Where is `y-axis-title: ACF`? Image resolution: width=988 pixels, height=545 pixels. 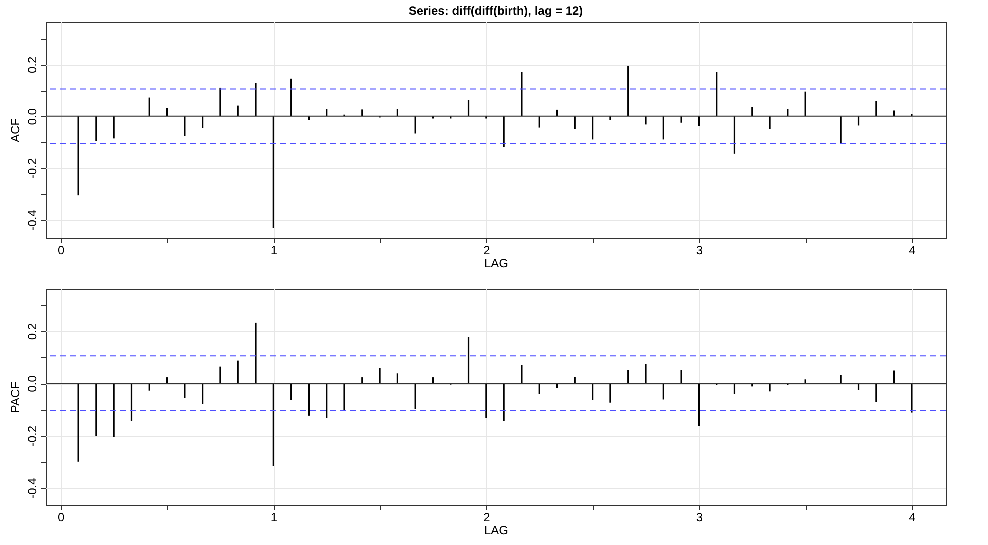
y-axis-title: ACF is located at coordinates (15, 130).